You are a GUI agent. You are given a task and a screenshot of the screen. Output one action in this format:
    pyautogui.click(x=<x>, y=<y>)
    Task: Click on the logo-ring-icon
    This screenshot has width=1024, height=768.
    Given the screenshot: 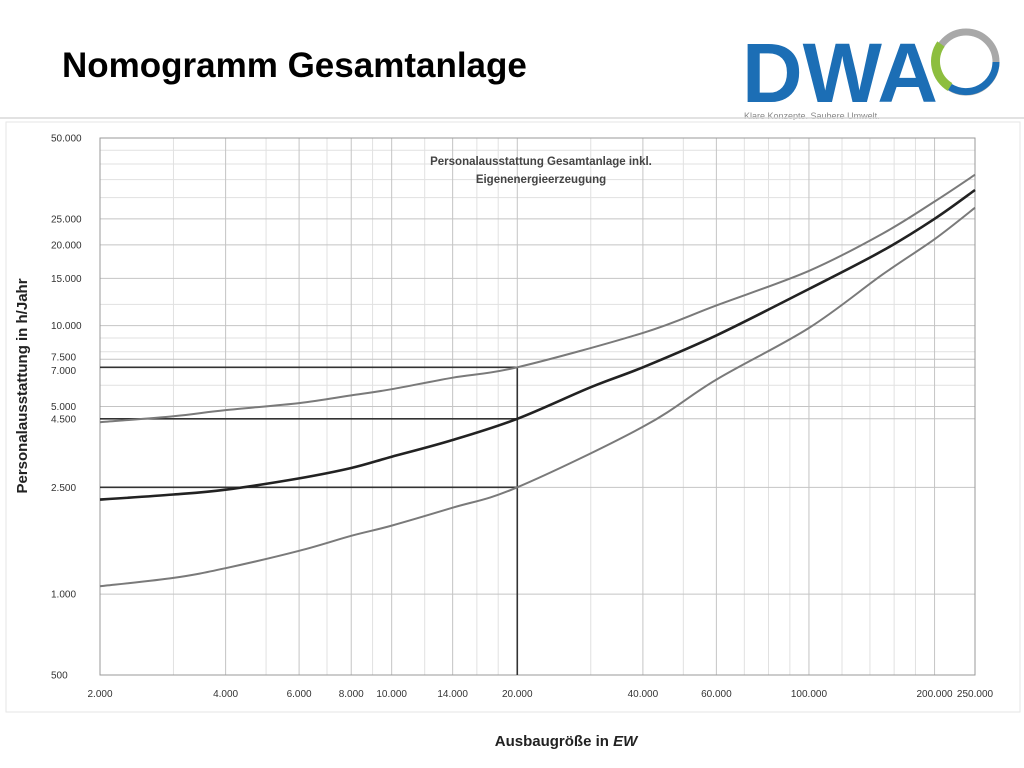 What is the action you would take?
    pyautogui.click(x=965, y=62)
    